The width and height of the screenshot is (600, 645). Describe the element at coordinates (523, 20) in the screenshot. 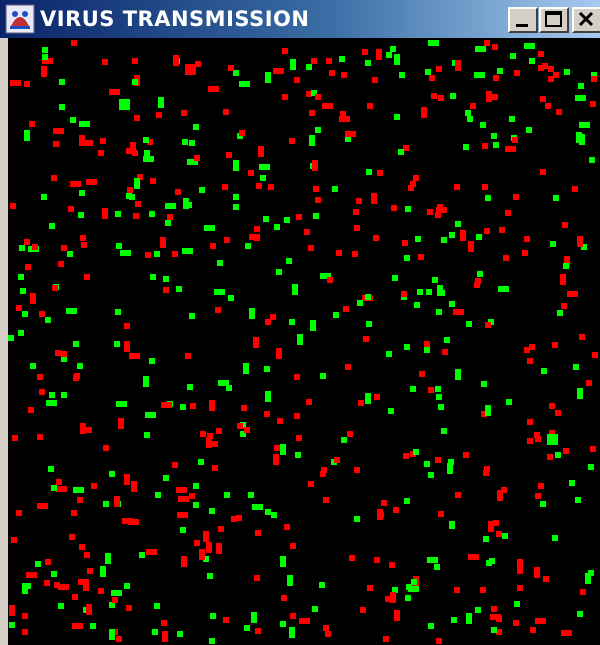

I see `minimize-button` at that location.